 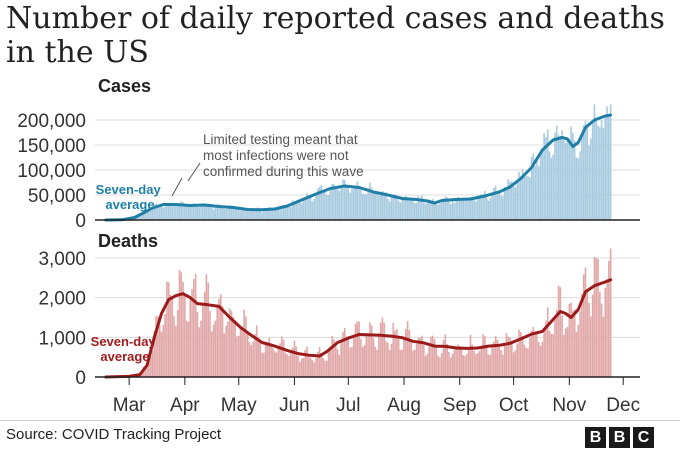 I want to click on cases-average-label: Seven-day average, so click(x=130, y=197).